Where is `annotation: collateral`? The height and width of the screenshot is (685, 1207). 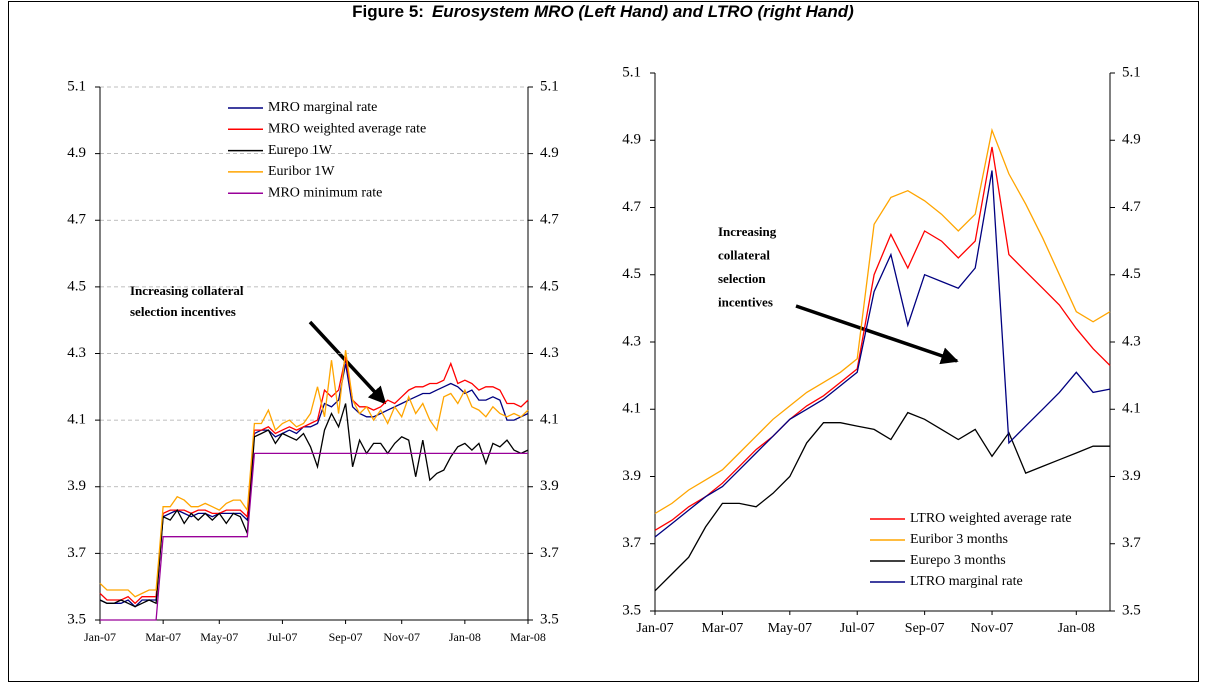 annotation: collateral is located at coordinates (744, 254).